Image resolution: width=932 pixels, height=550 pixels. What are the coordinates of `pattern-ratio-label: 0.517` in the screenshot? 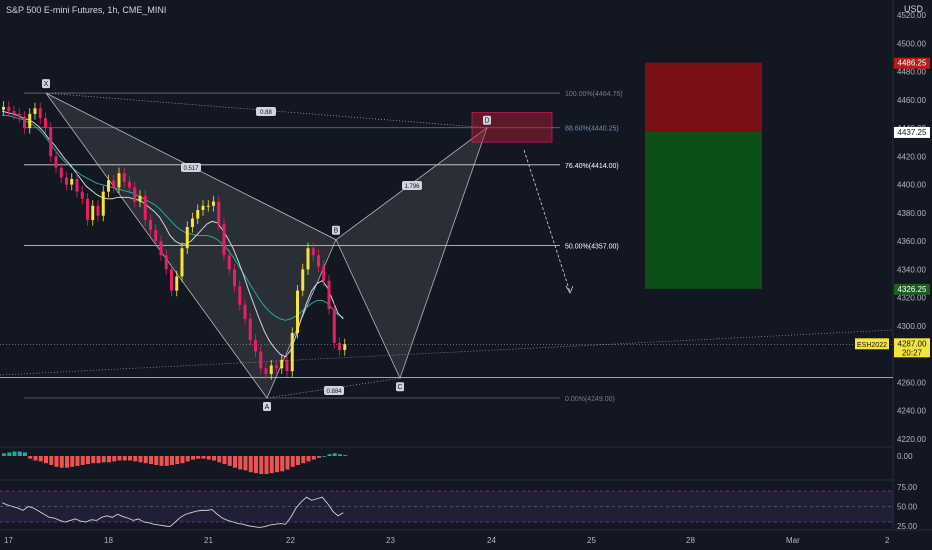 It's located at (191, 169).